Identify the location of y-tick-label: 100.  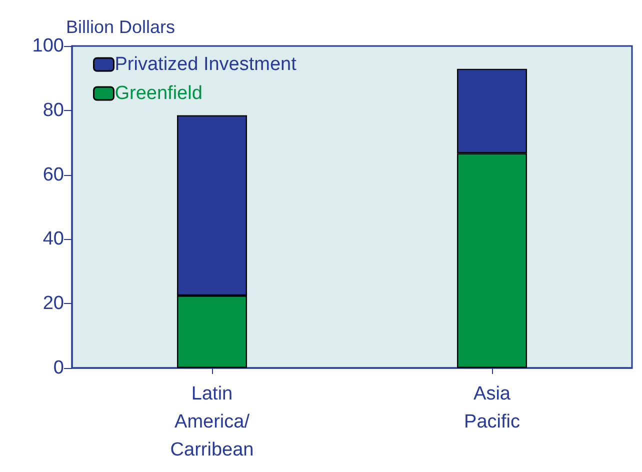
(48, 46).